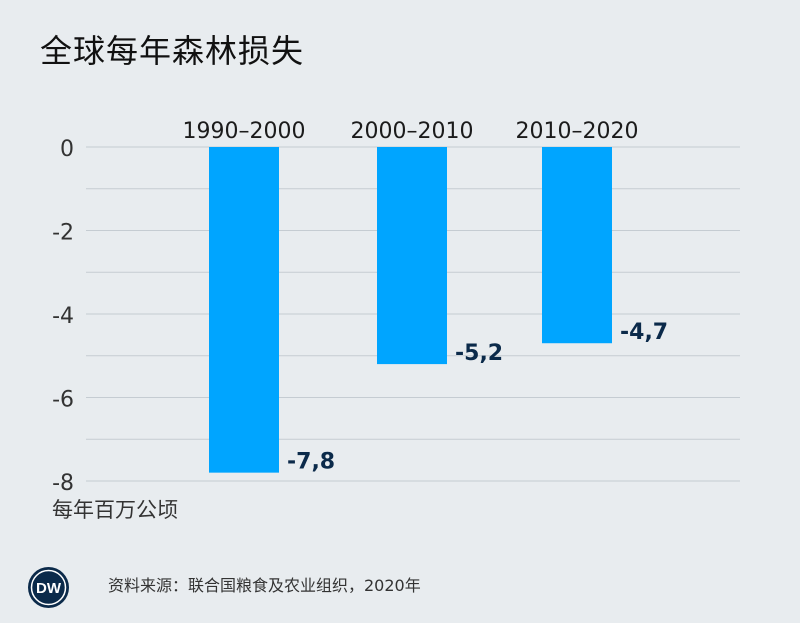 This screenshot has width=800, height=623. What do you see at coordinates (479, 353) in the screenshot?
I see `value-label: -5,2` at bounding box center [479, 353].